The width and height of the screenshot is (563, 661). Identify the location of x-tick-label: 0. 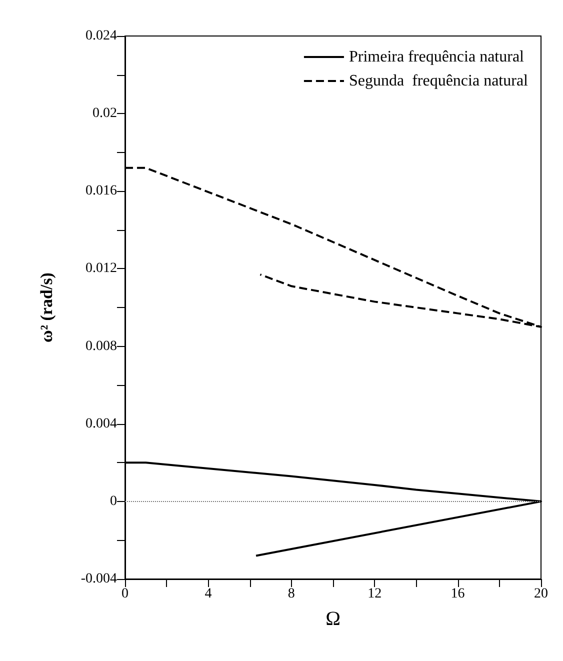
(125, 594).